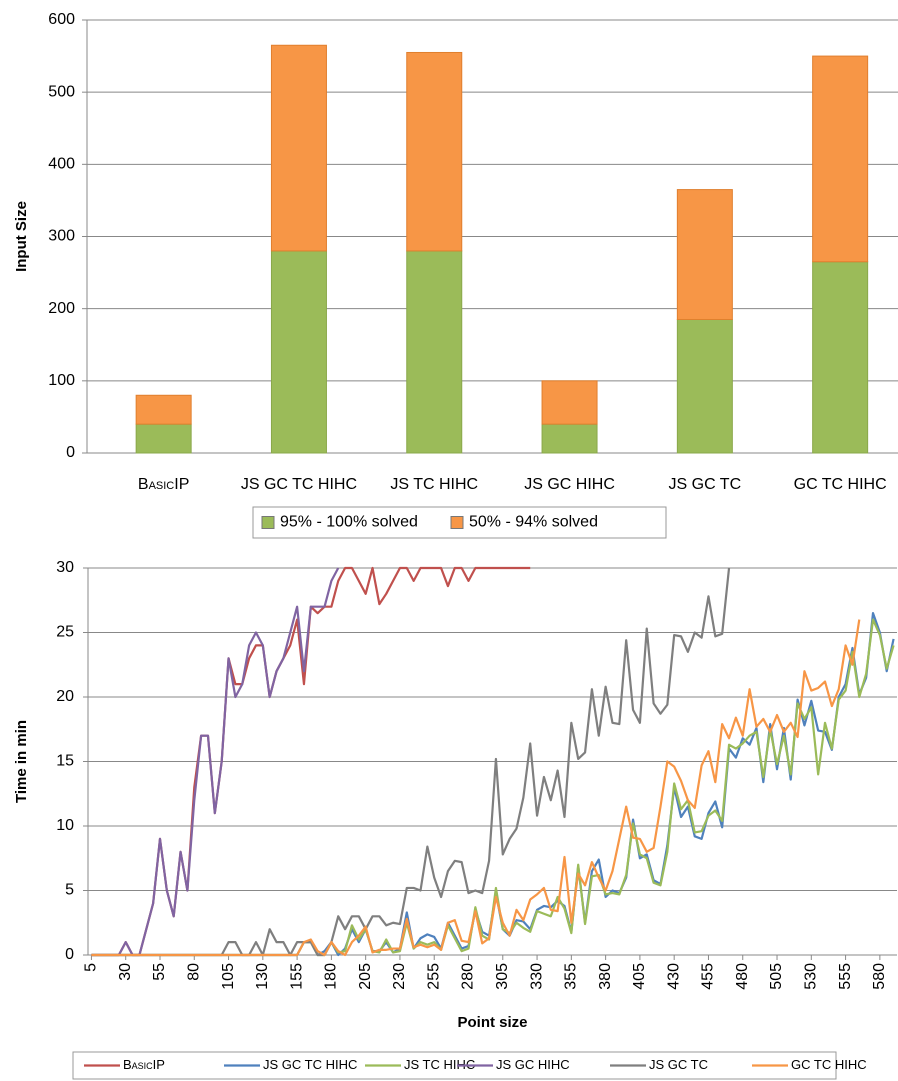  Describe the element at coordinates (468, 976) in the screenshot. I see `x-tick-label: 280` at that location.